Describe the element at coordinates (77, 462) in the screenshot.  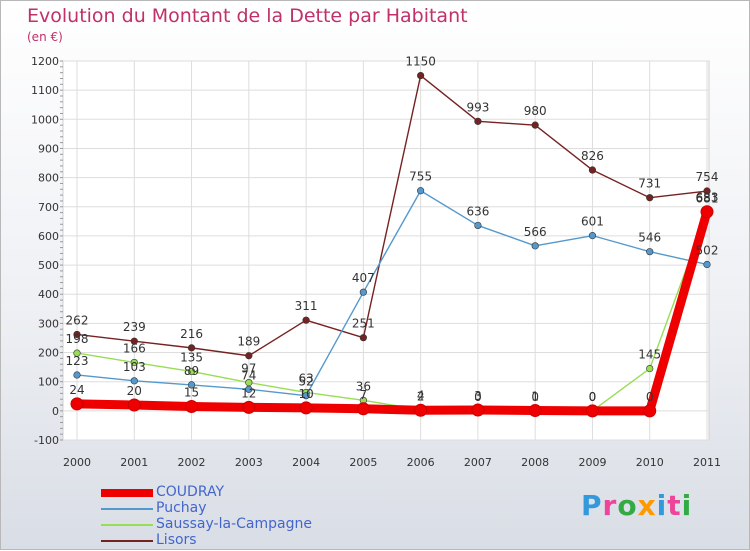
I see `x-tick-label: 2000` at that location.